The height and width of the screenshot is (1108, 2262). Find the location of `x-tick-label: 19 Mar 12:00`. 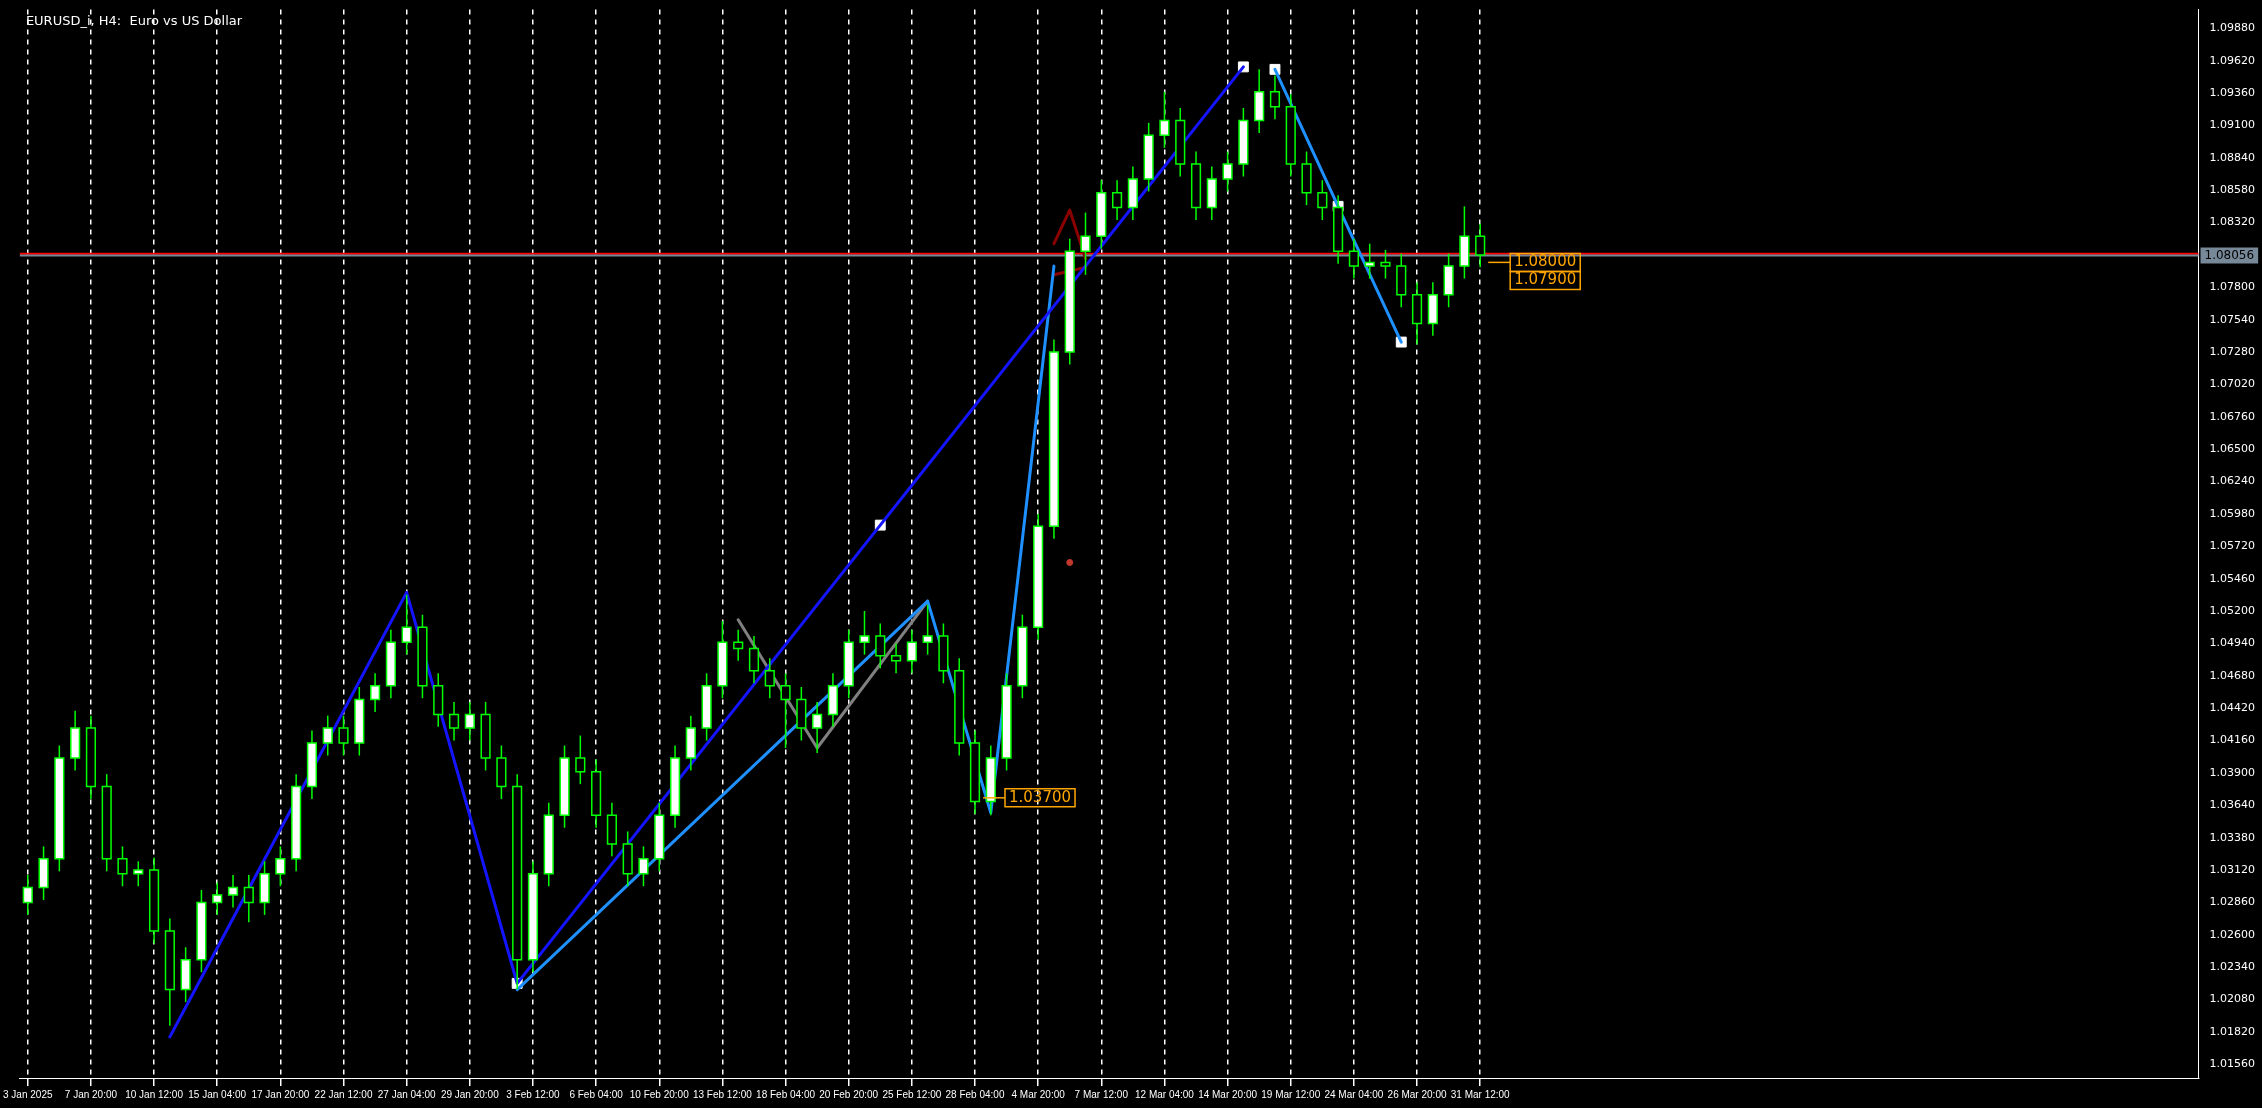

x-tick-label: 19 Mar 12:00 is located at coordinates (1291, 1094).